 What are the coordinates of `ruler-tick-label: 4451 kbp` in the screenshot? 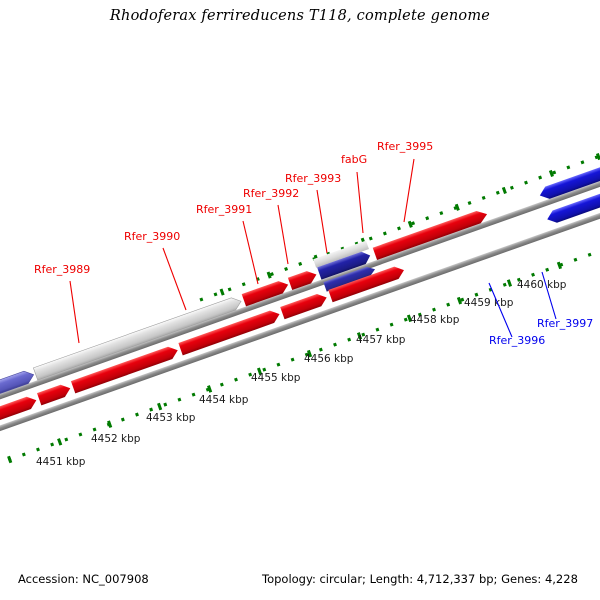 It's located at (61, 462).